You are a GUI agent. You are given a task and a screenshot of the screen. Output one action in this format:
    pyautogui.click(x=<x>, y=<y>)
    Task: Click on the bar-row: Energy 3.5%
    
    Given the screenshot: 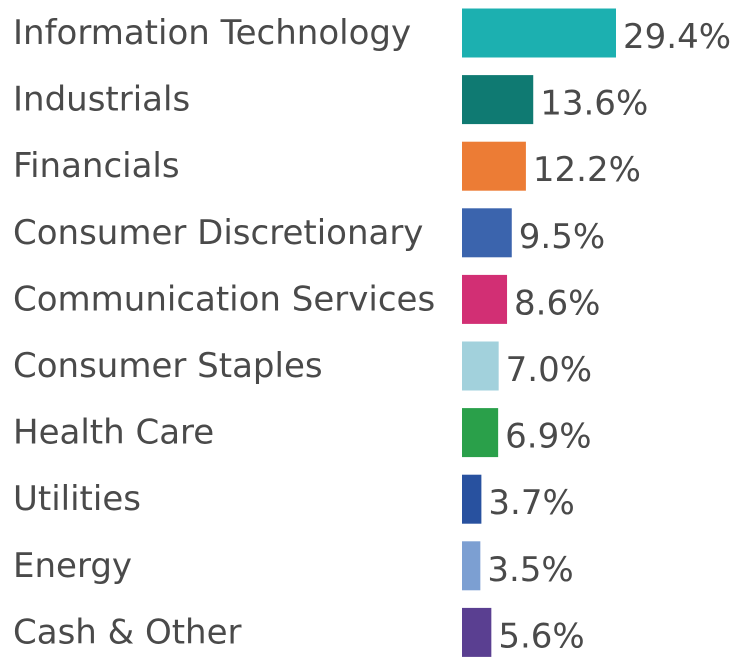 What is the action you would take?
    pyautogui.click(x=293, y=566)
    